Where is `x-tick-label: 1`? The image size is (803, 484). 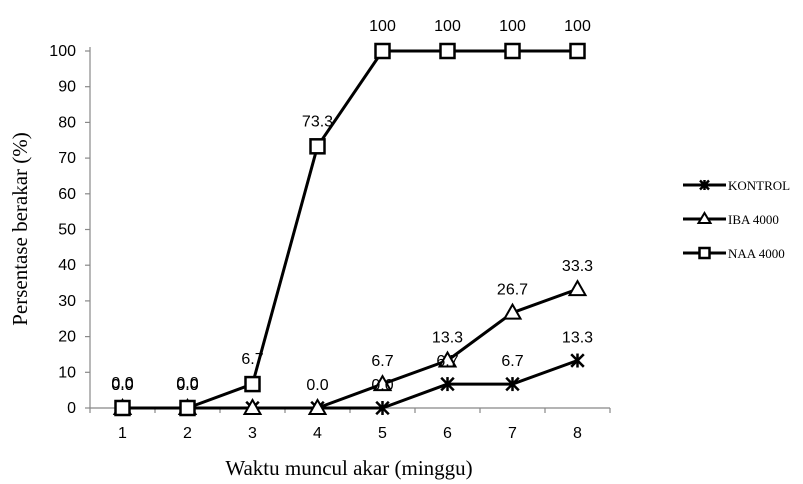
x-tick-label: 1 is located at coordinates (122, 433).